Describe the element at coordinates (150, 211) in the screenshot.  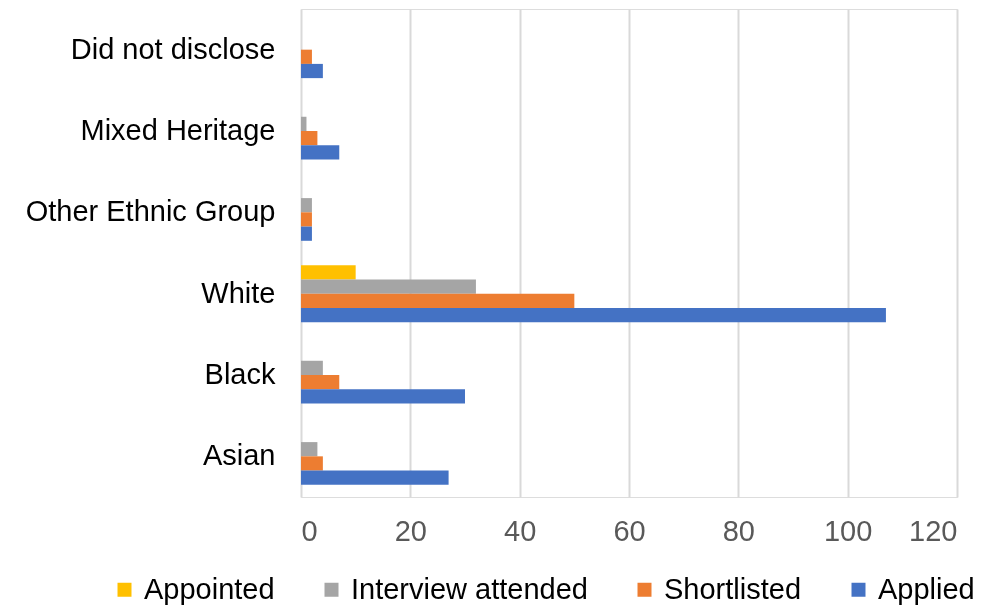
I see `y-tick-label: Other Ethnic Group` at that location.